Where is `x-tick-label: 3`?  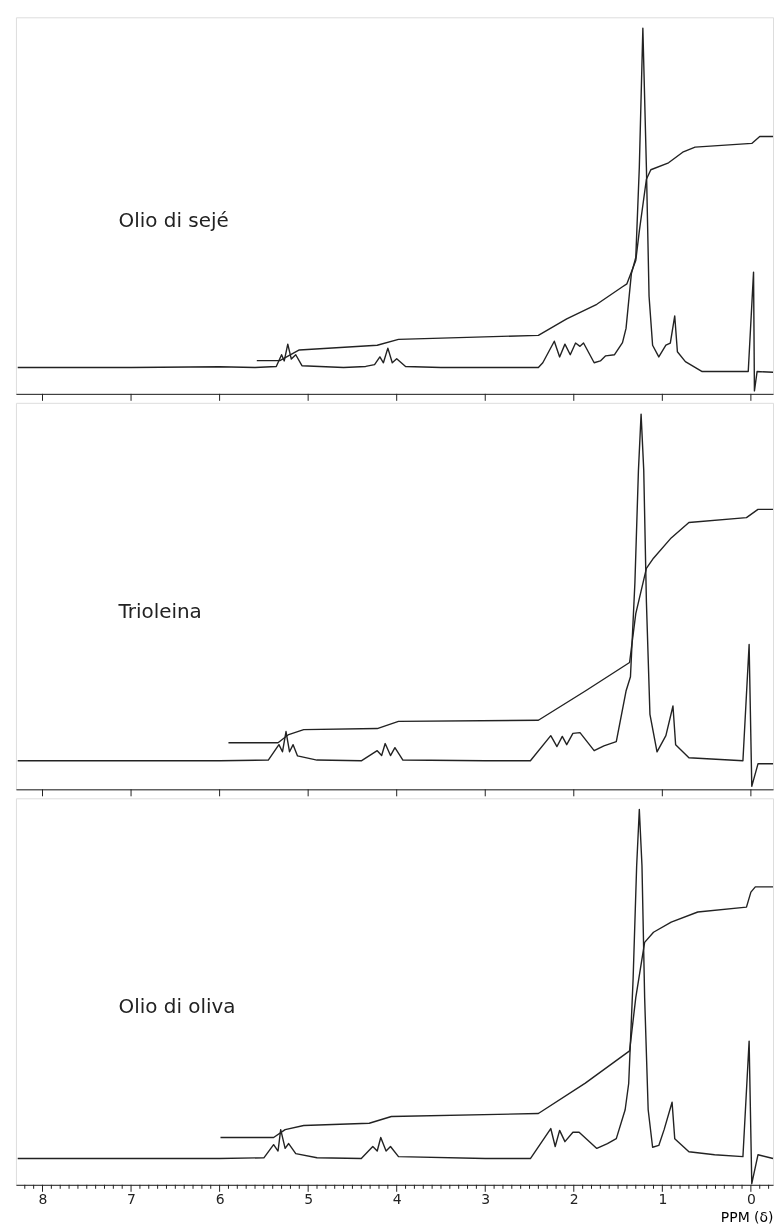 x-tick-label: 3 is located at coordinates (486, 1199).